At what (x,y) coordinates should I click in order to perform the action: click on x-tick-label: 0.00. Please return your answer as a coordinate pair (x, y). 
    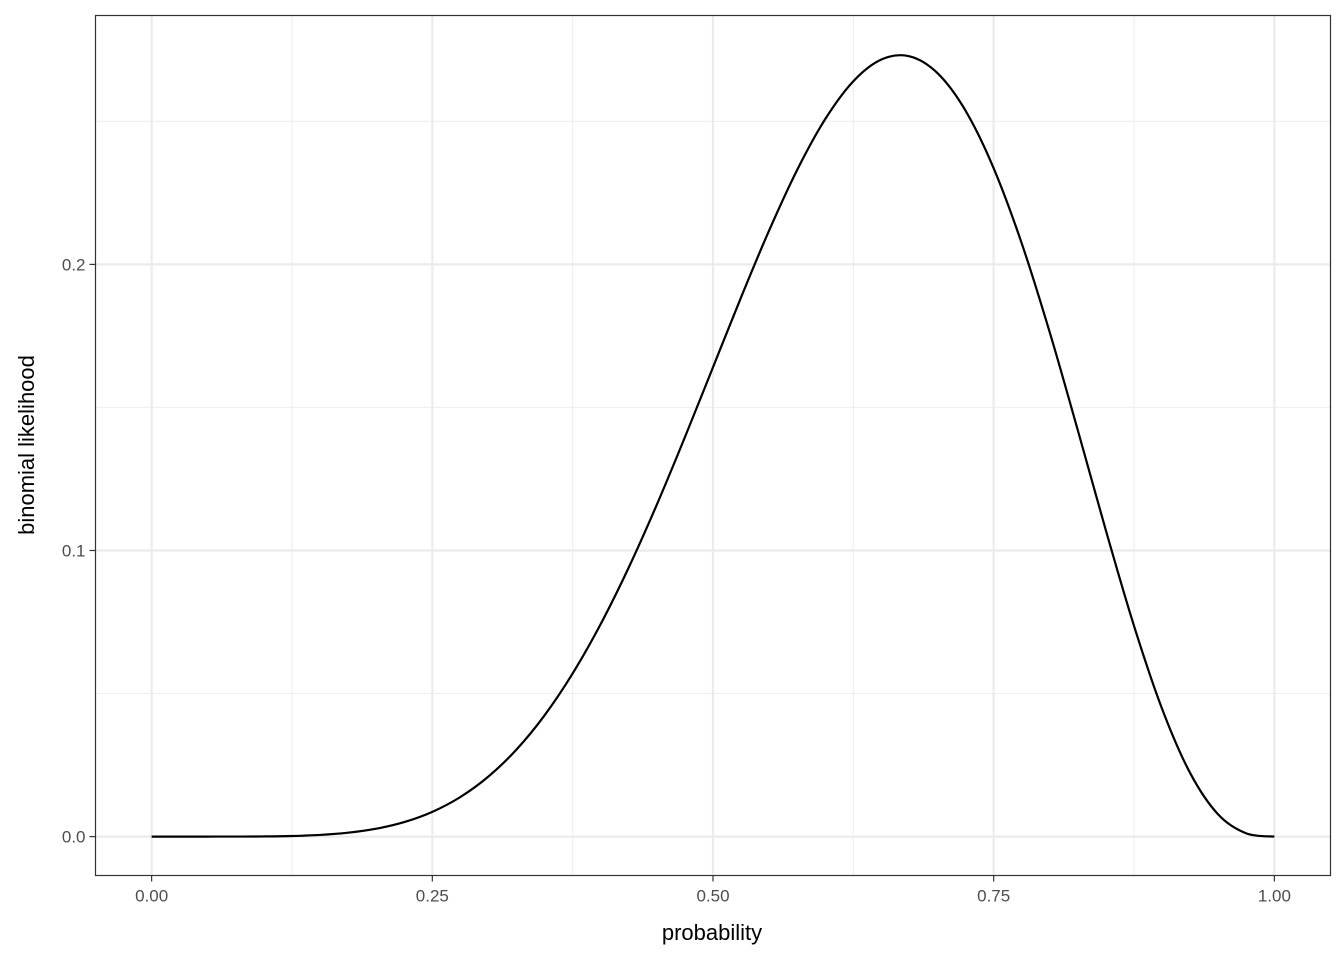
    Looking at the image, I should click on (151, 896).